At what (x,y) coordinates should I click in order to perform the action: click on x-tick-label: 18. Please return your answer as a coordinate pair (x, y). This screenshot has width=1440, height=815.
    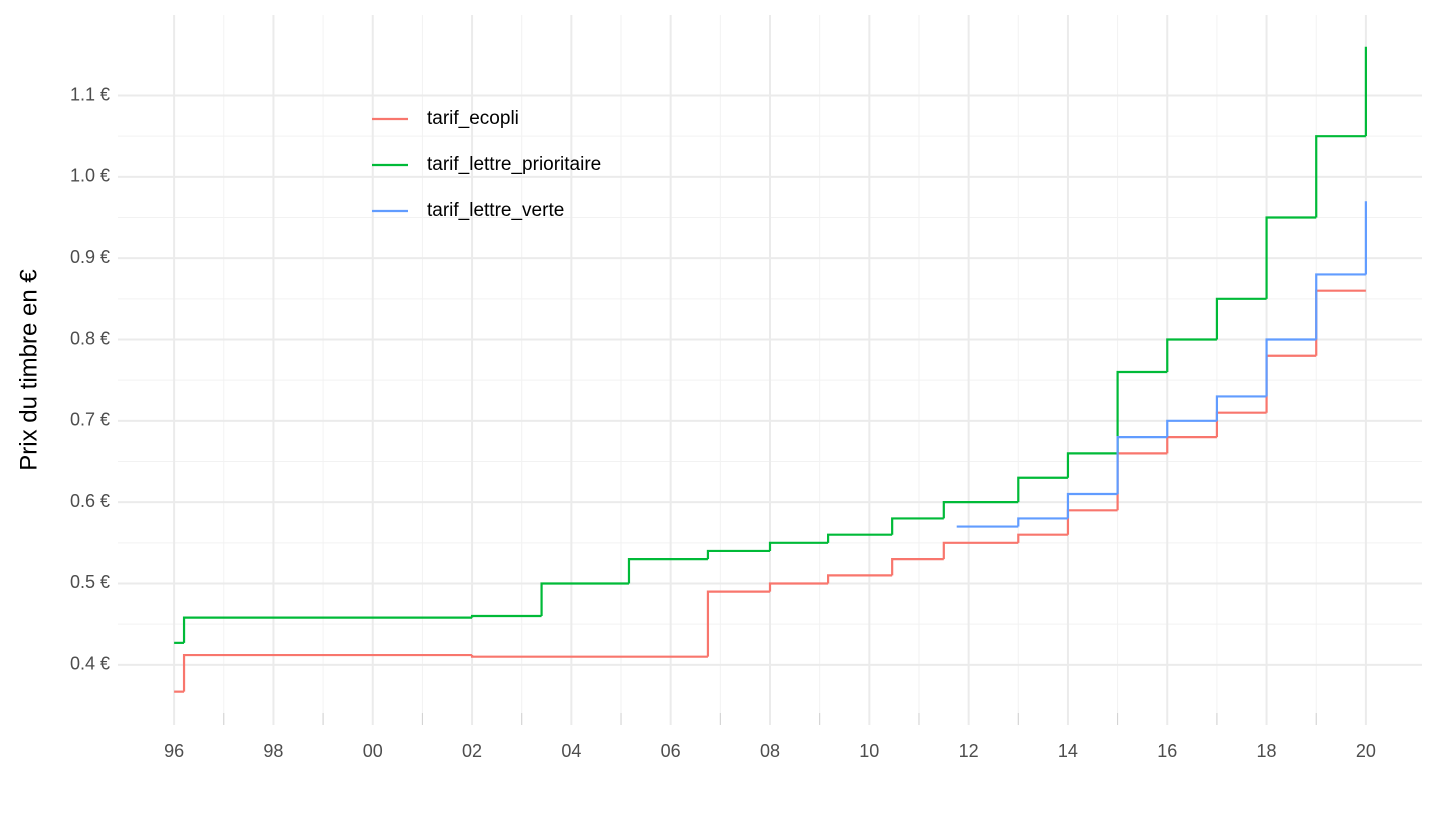
    Looking at the image, I should click on (1267, 751).